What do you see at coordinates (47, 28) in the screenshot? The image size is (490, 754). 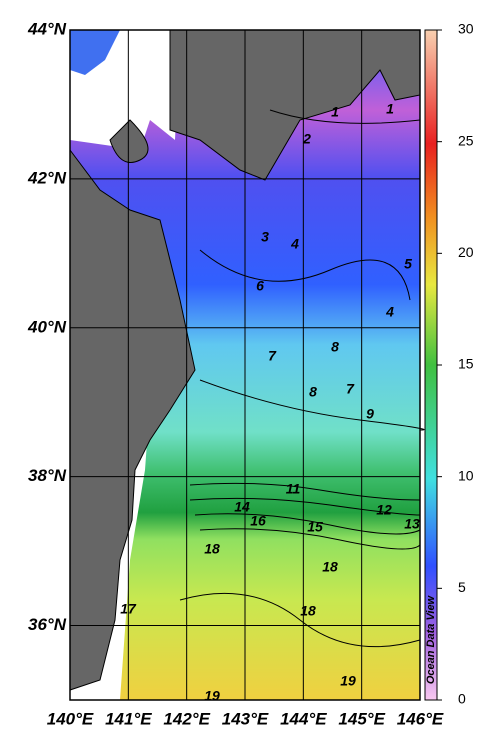 I see `y-tick-label: 44°N` at bounding box center [47, 28].